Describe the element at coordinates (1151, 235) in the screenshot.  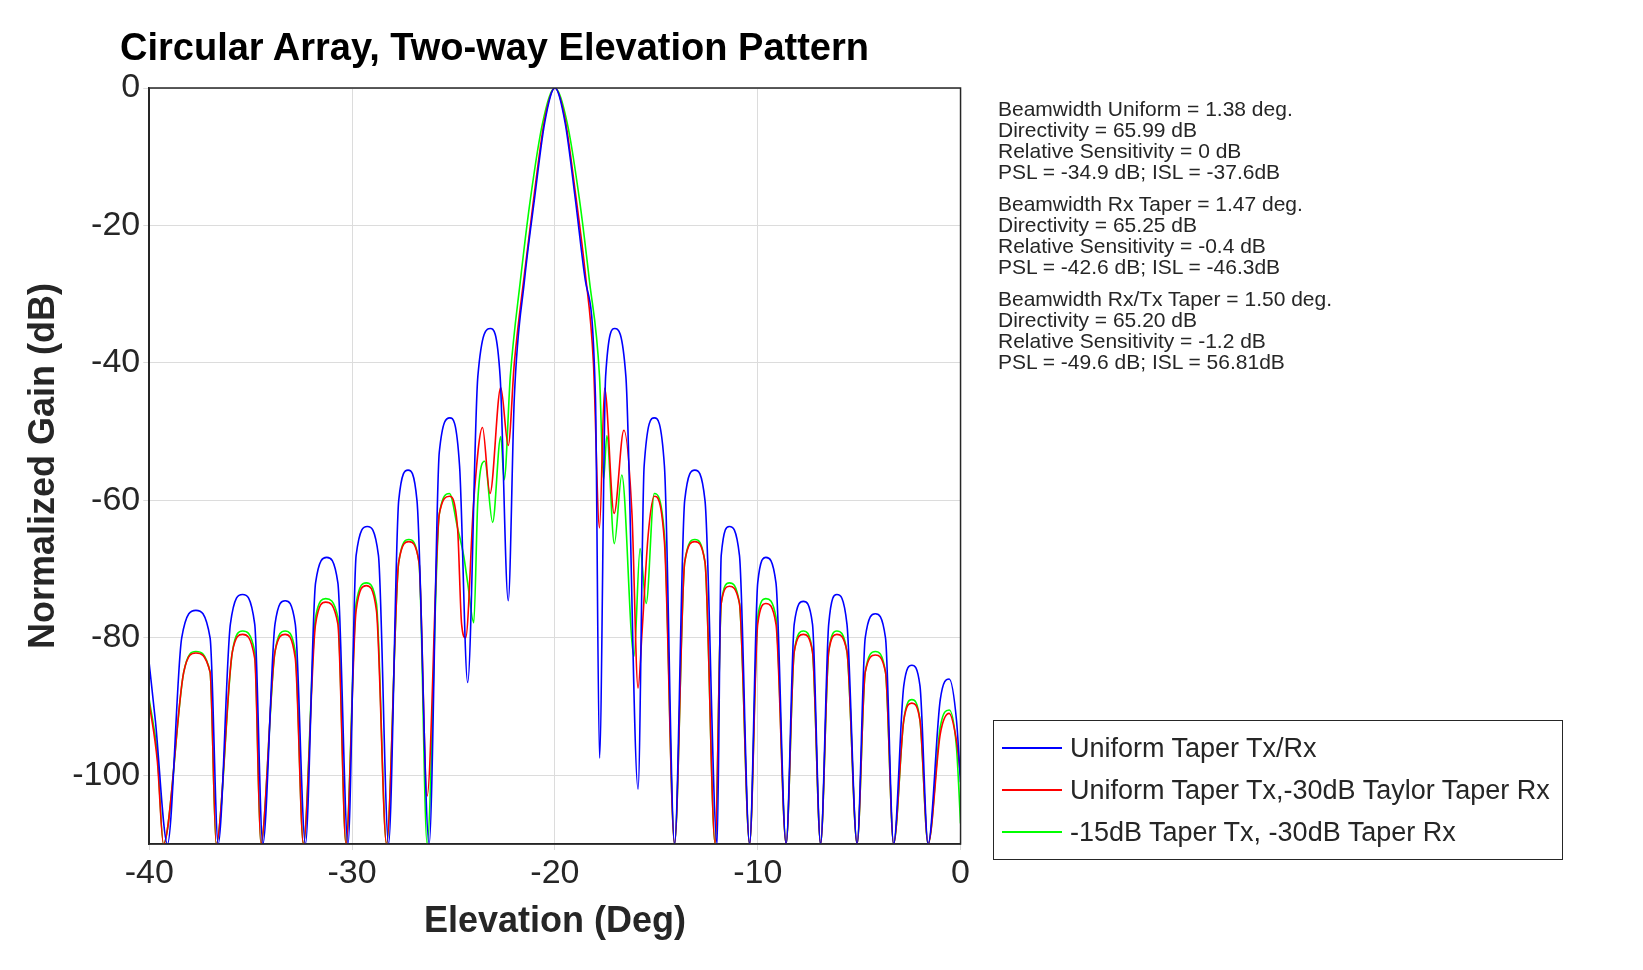
I see `text: Beamwidth Rx Taper = 1.47 deg. Directivity = 65.25 dB Relative Sensitivity = -0.4 dB PSL = -42.6 dB; ISL = -46.3dB` at that location.